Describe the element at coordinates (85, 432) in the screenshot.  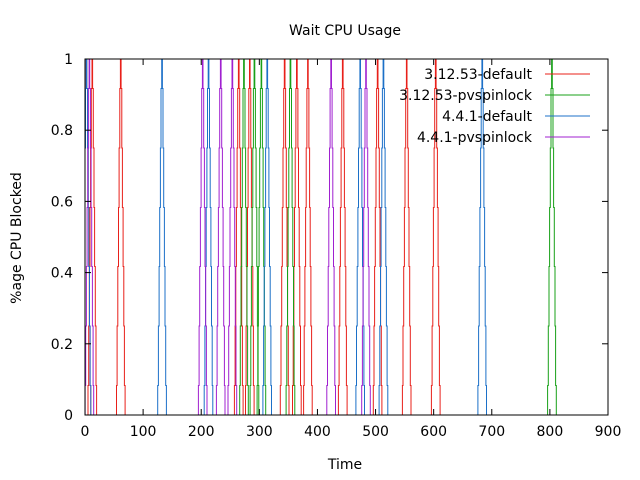
I see `x-tick-label: 0` at that location.